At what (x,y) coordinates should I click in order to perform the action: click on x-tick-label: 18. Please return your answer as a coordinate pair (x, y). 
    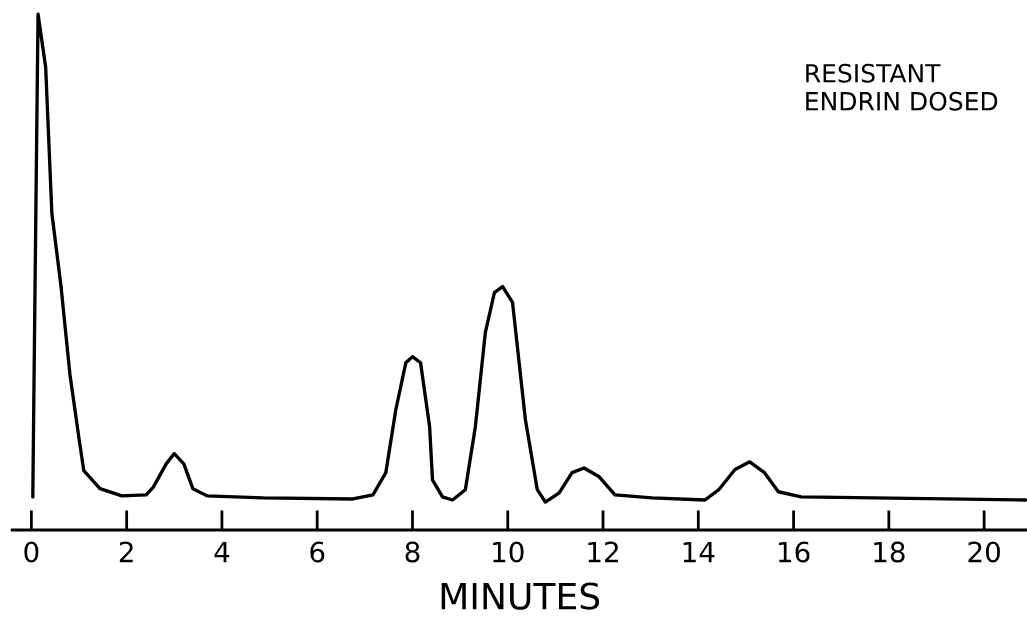
    Looking at the image, I should click on (889, 552).